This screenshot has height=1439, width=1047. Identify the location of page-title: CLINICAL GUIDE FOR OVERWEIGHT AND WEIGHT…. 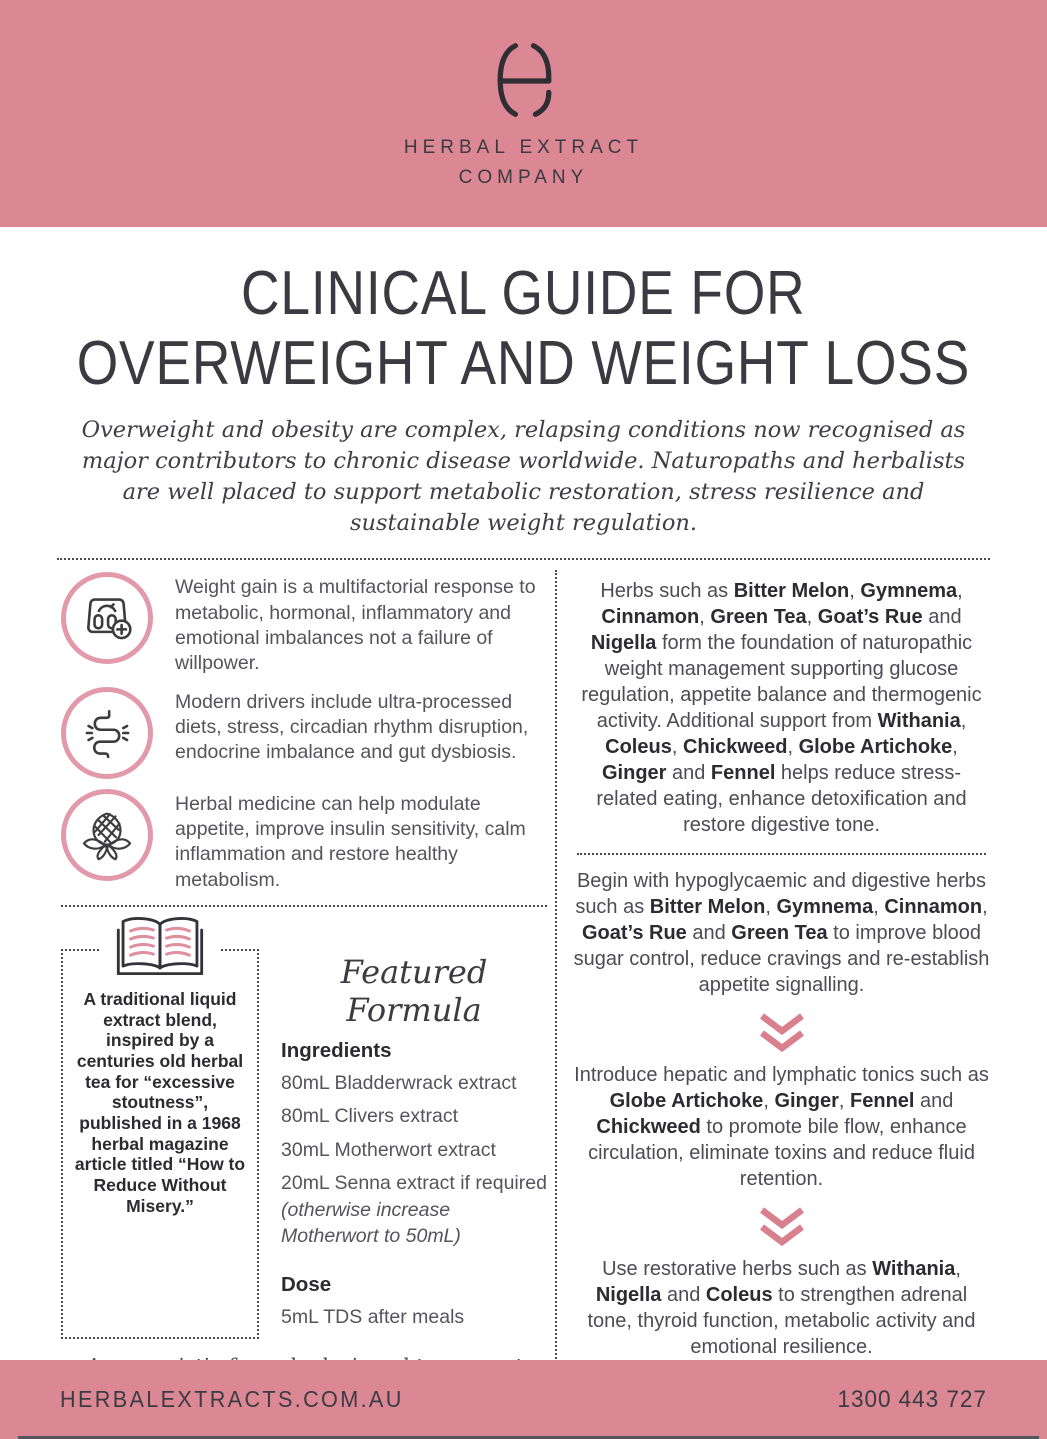
(523, 329).